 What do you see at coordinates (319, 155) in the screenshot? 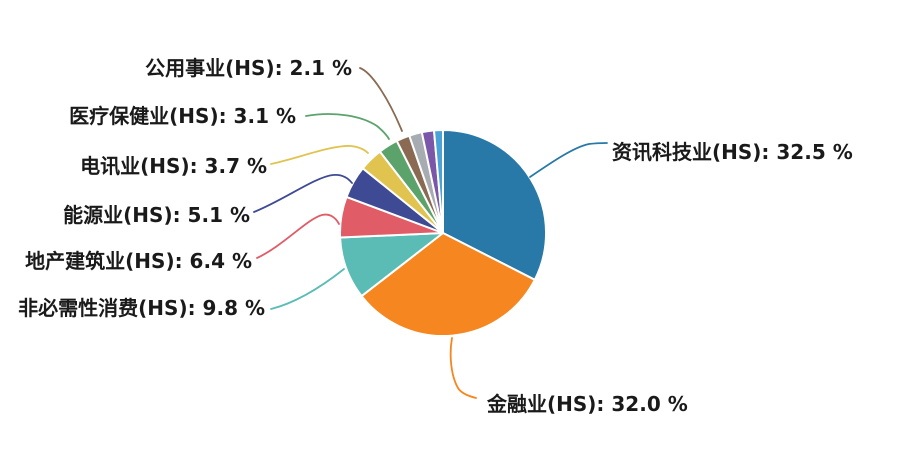
I see `leader-line-telecom` at bounding box center [319, 155].